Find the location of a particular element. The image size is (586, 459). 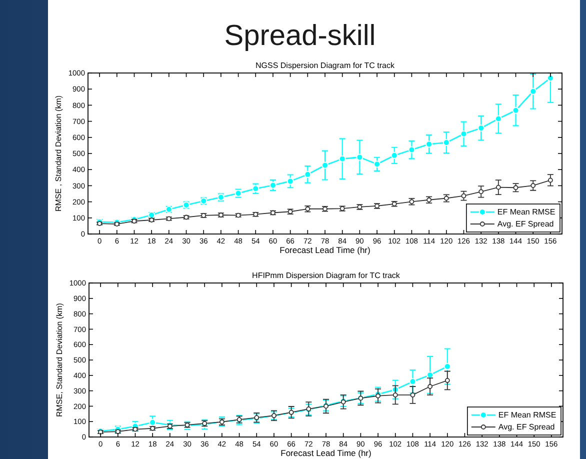

chart-subtitle: NGSS Dispersion Diagram for TC track is located at coordinates (326, 65).